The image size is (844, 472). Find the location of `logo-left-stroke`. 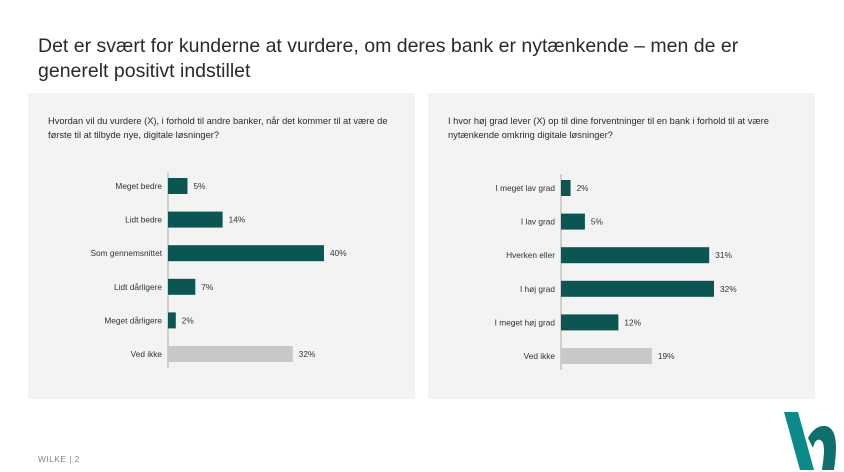

logo-left-stroke is located at coordinates (799, 441).